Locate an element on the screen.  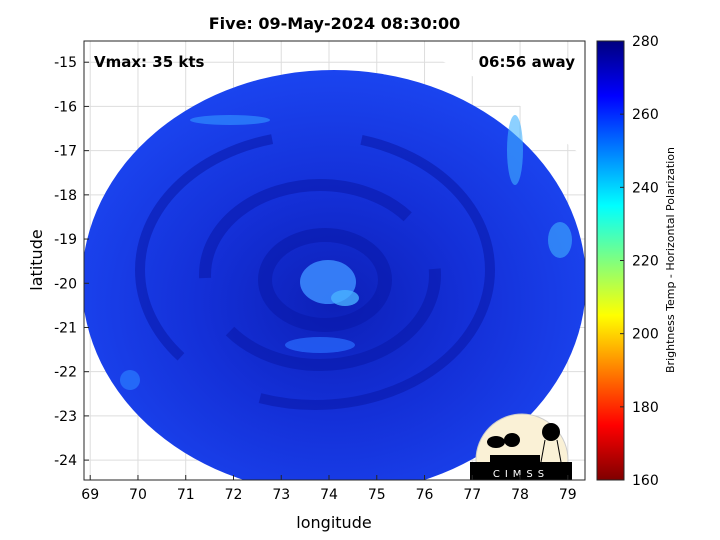
colorbar-tick-label: 180 is located at coordinates (645, 408).